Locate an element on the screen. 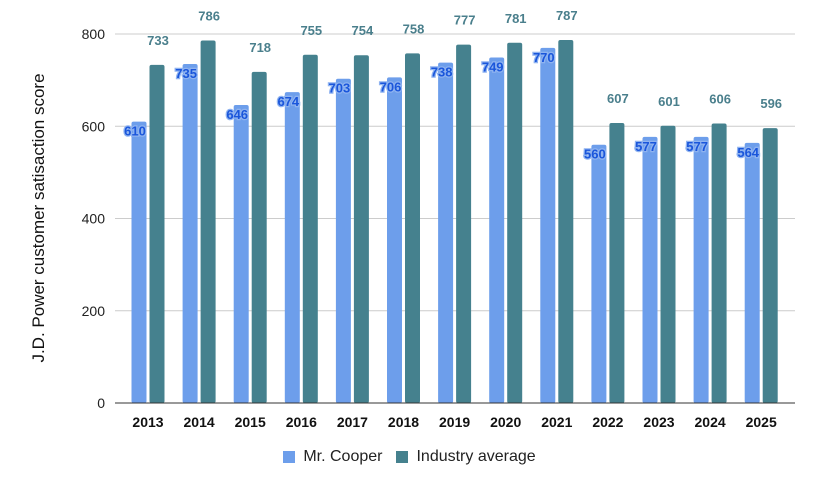 Image resolution: width=819 pixels, height=493 pixels. bar-industry-average-2017 is located at coordinates (361, 229).